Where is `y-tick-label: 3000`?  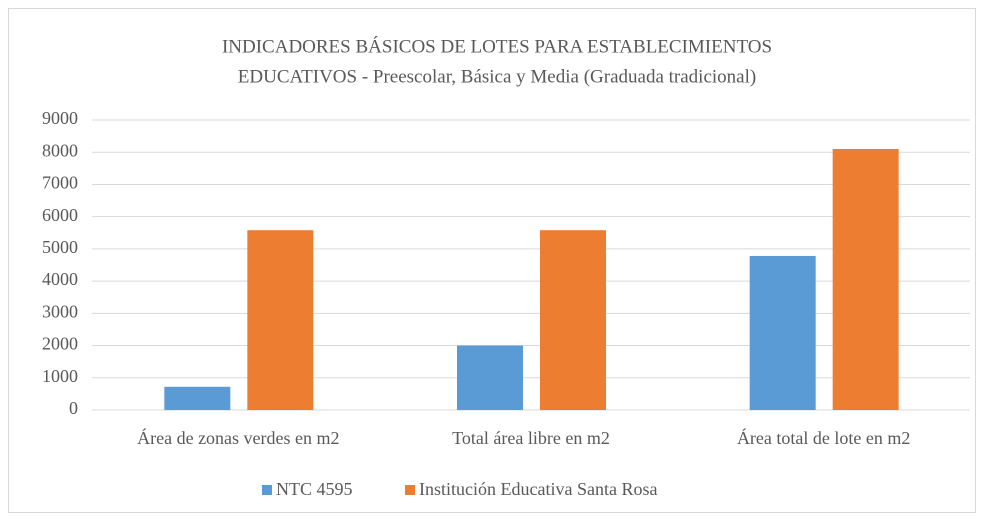
y-tick-label: 3000 is located at coordinates (60, 311).